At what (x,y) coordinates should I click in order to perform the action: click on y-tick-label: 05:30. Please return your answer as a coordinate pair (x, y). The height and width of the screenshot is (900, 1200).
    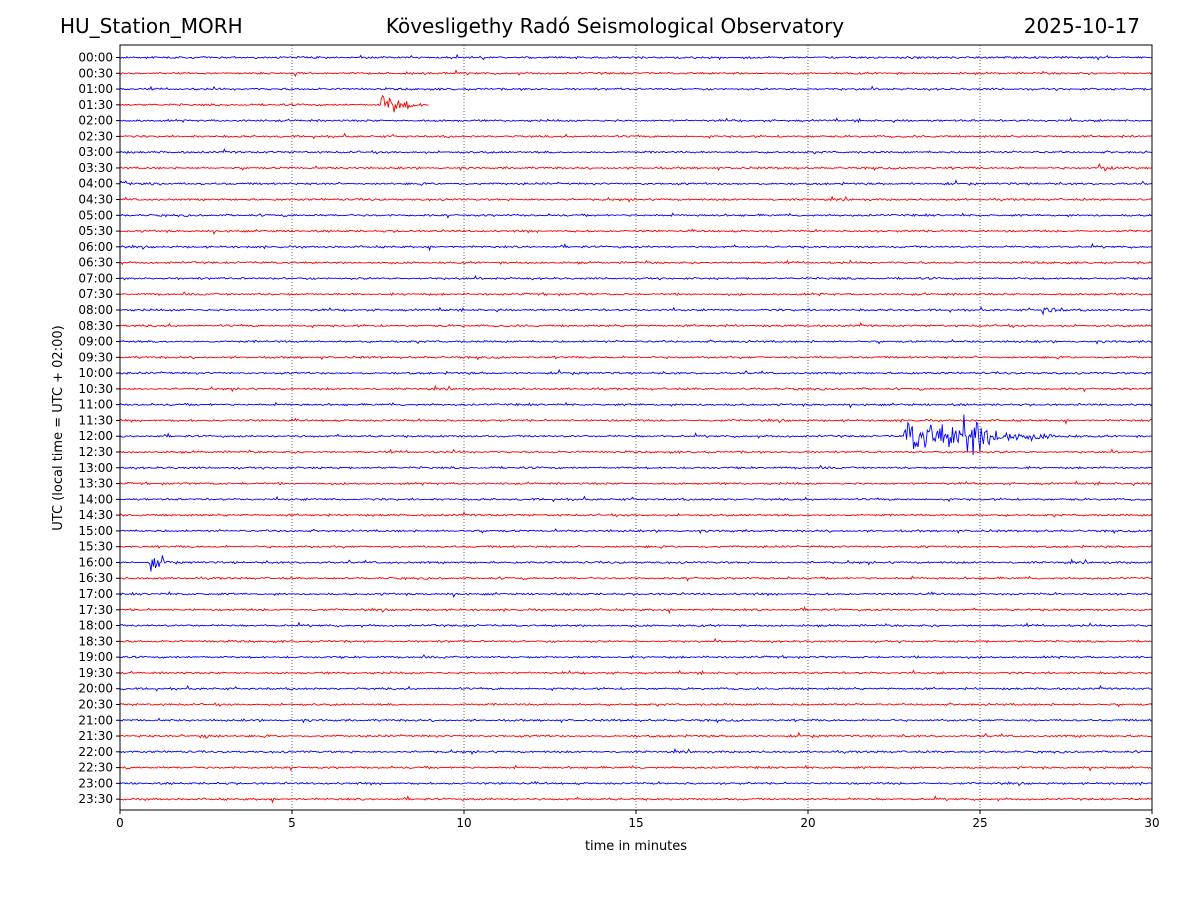
    Looking at the image, I should click on (95, 231).